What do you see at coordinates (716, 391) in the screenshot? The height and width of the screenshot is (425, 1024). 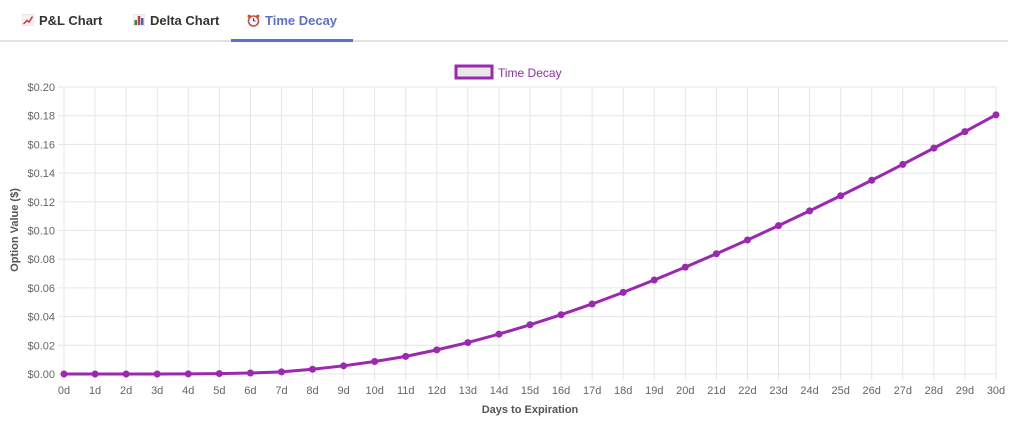 I see `x-tick-label: 21d` at bounding box center [716, 391].